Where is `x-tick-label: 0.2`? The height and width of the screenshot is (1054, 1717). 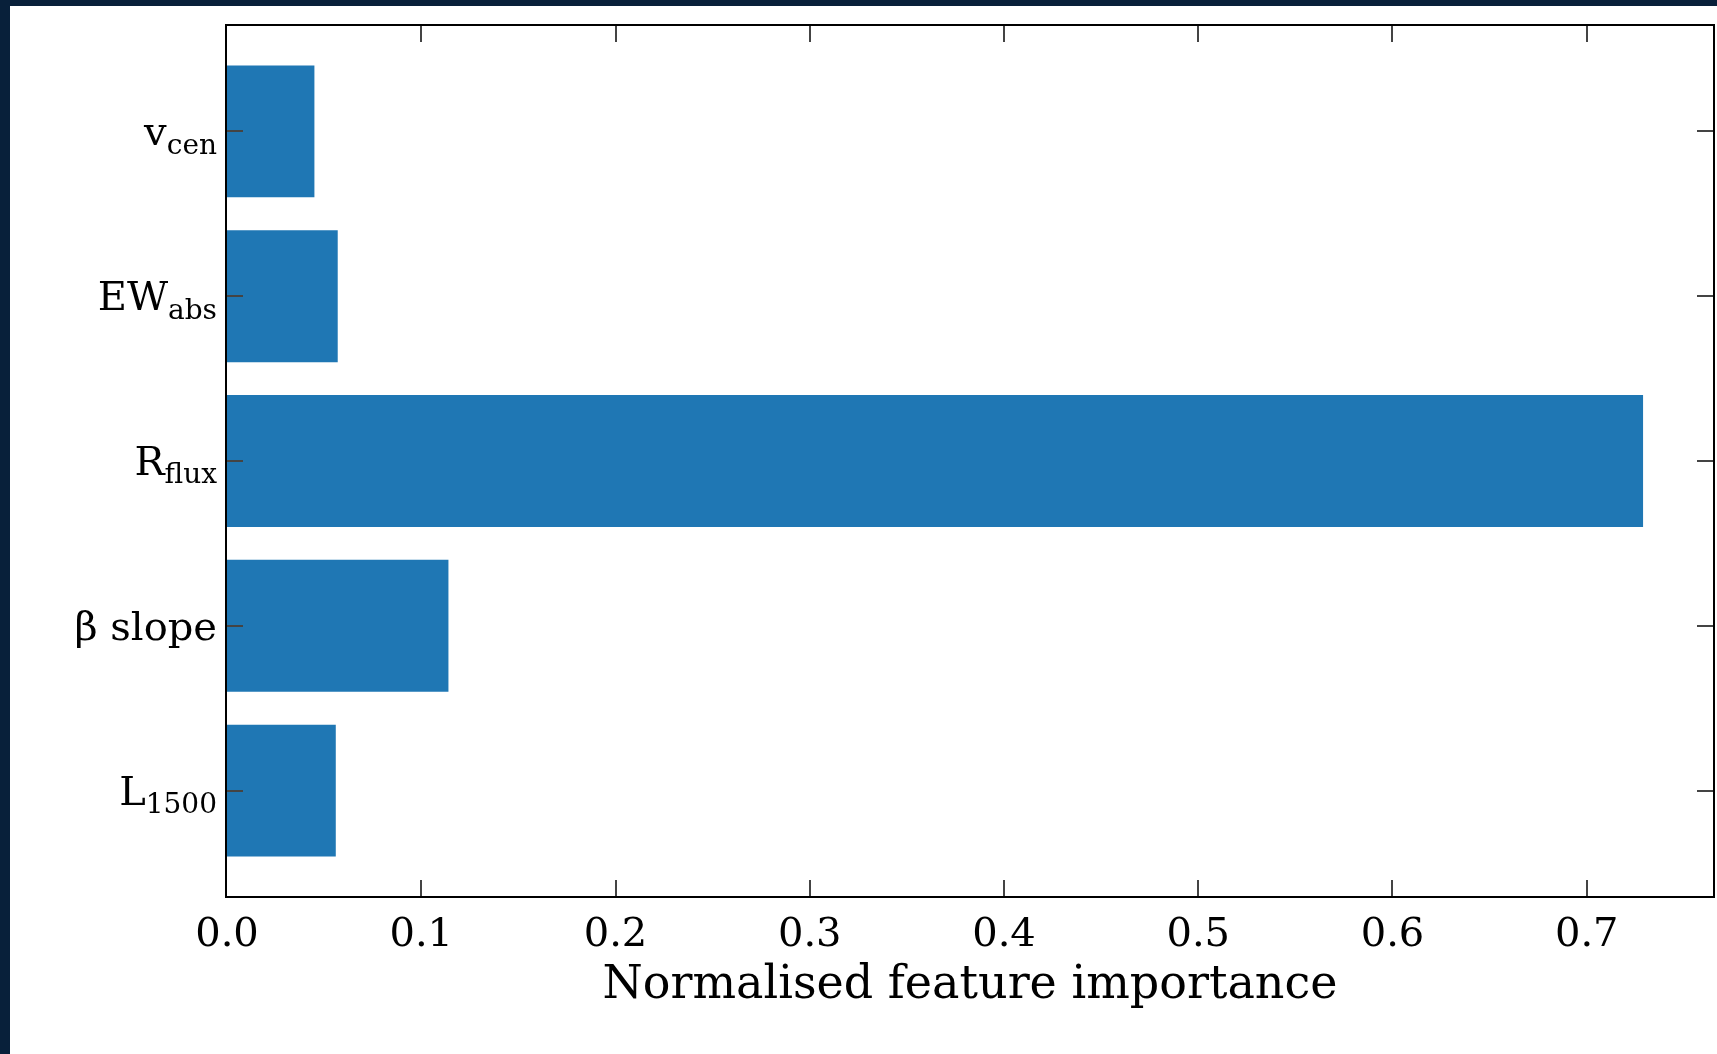 x-tick-label: 0.2 is located at coordinates (615, 932).